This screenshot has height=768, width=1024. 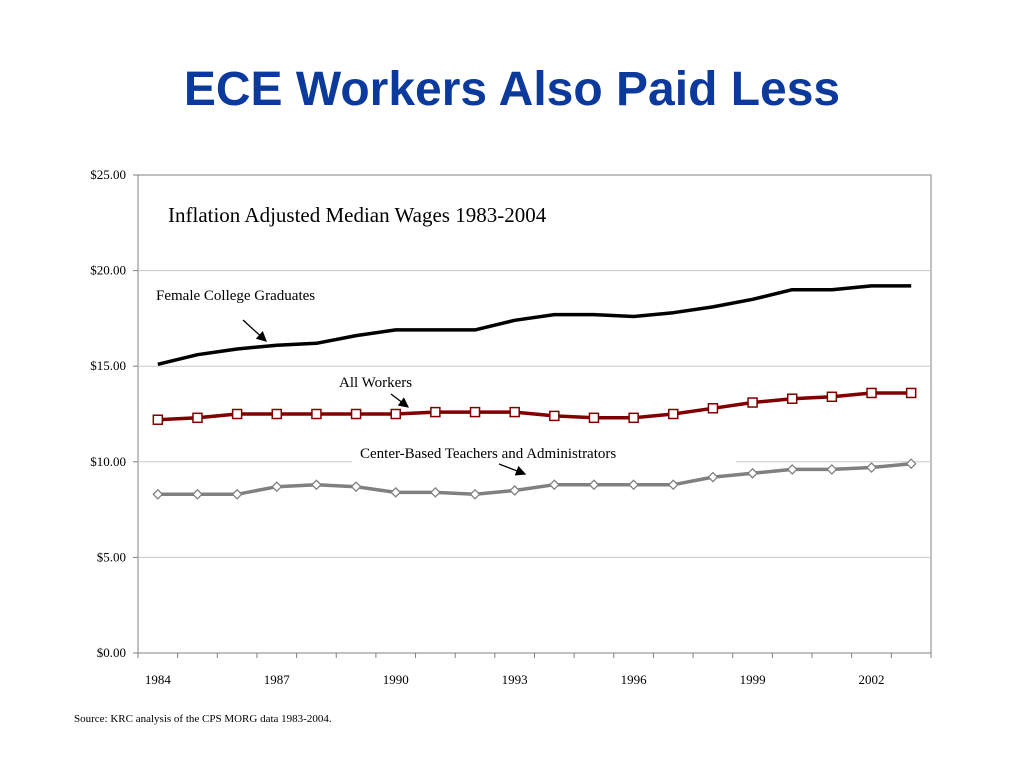 What do you see at coordinates (108, 270) in the screenshot?
I see `y-tick-label: $20.00` at bounding box center [108, 270].